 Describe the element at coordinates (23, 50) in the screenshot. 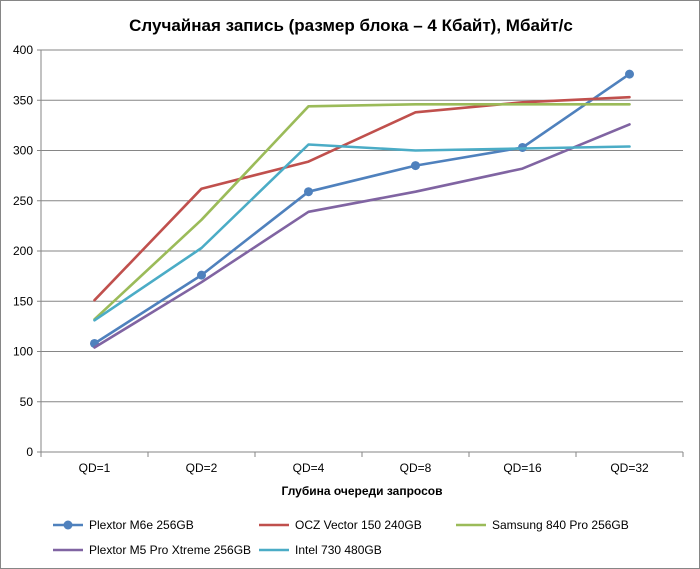

I see `y-tick-label: 400` at that location.